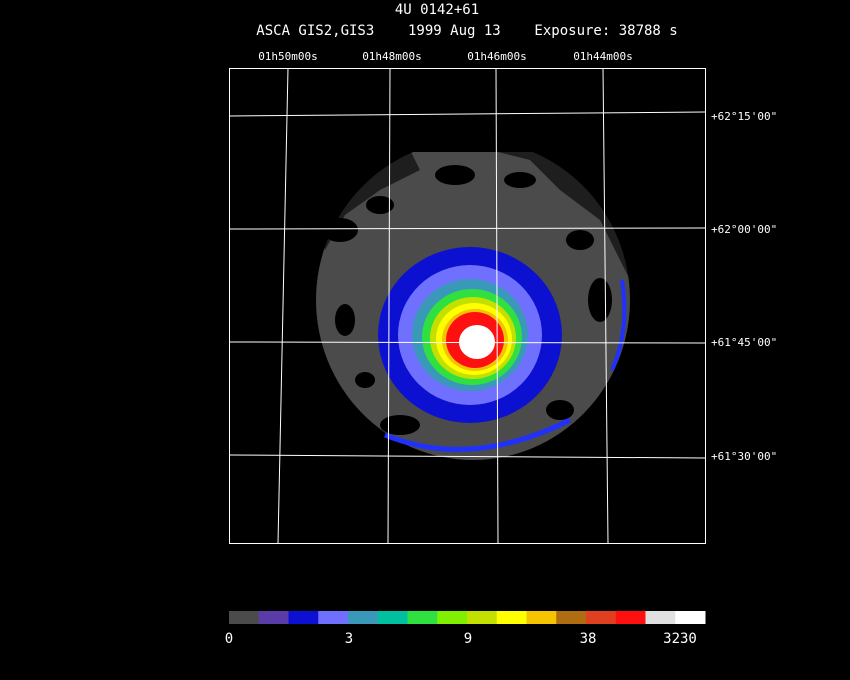 This screenshot has width=850, height=680. Describe the element at coordinates (588, 639) in the screenshot. I see `colorbar-label: 38` at that location.